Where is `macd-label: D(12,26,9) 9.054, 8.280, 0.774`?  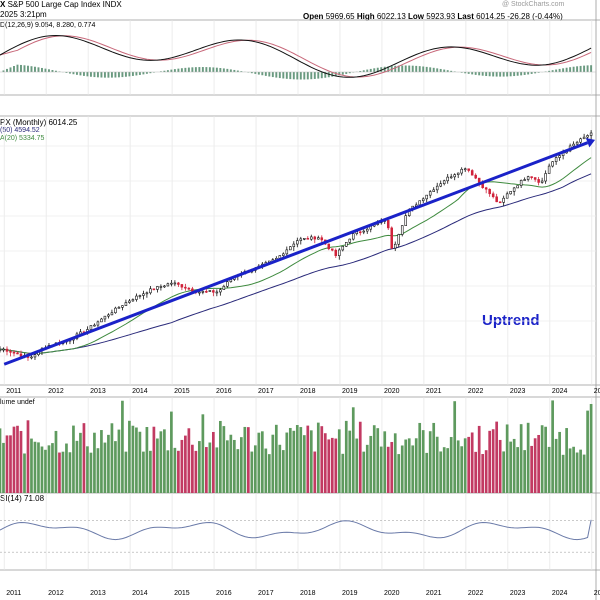
macd-label: D(12,26,9) 9.054, 8.280, 0.774 is located at coordinates (48, 25).